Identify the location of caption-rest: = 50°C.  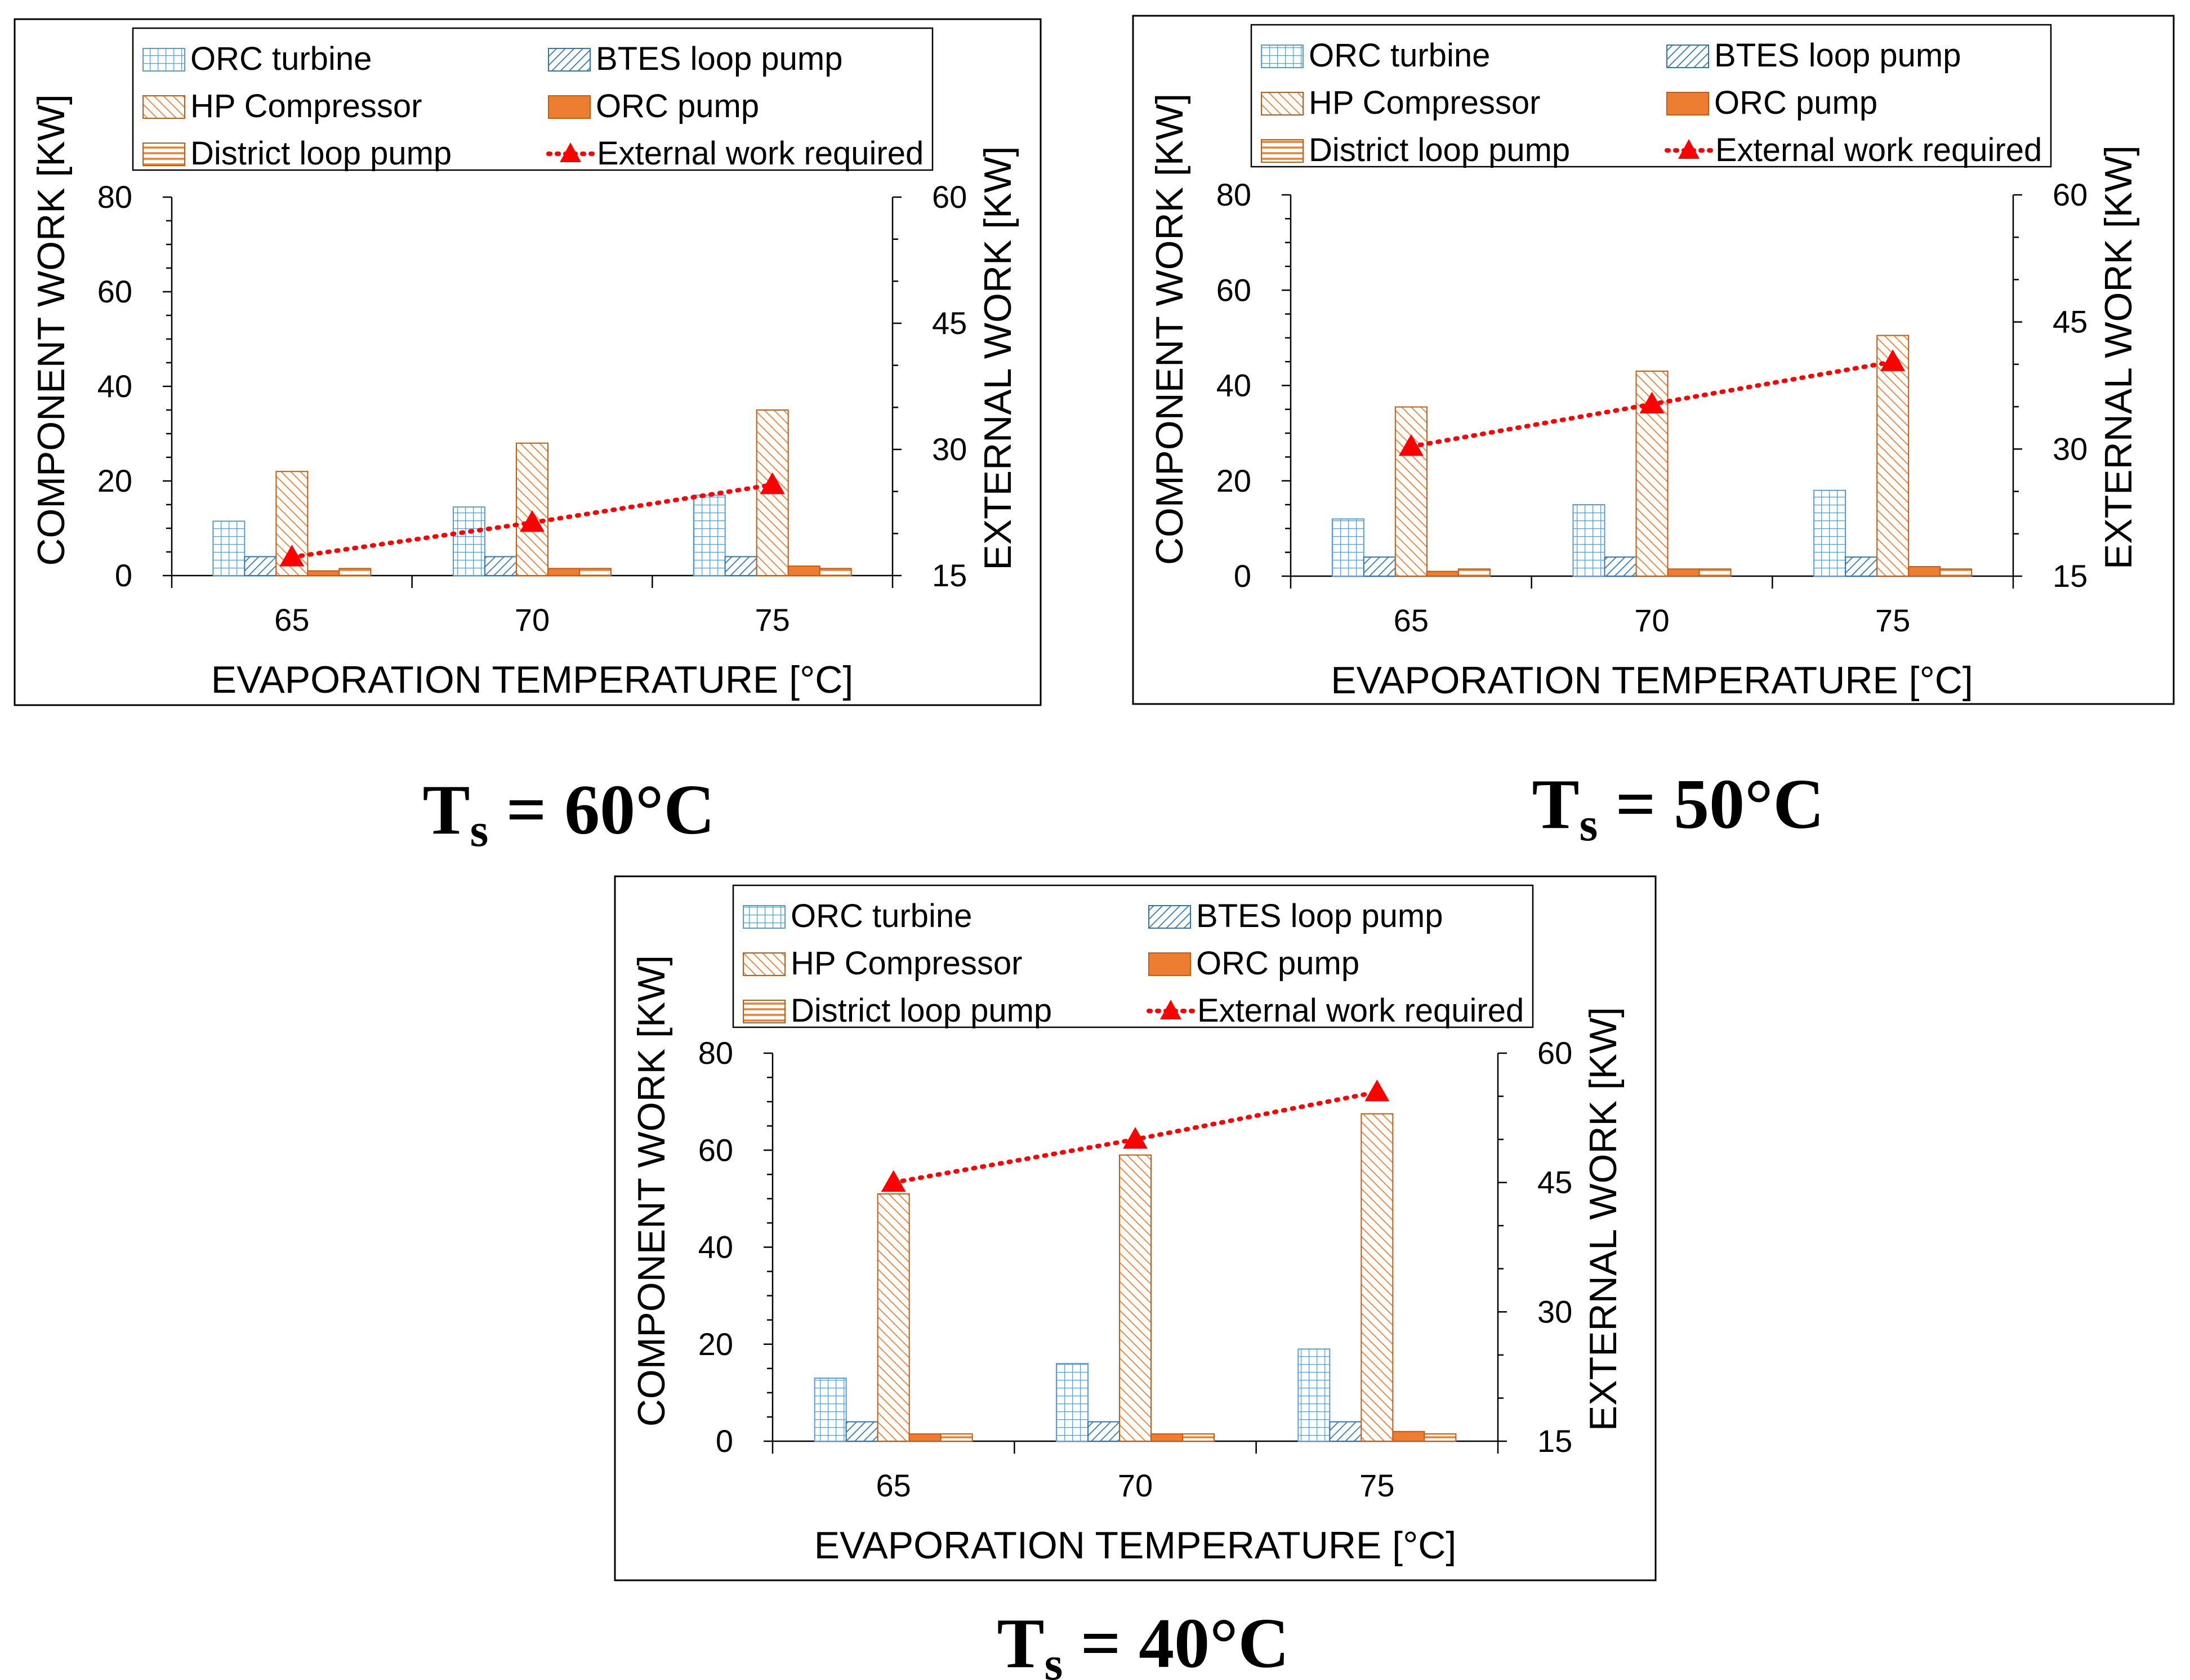
(1711, 805).